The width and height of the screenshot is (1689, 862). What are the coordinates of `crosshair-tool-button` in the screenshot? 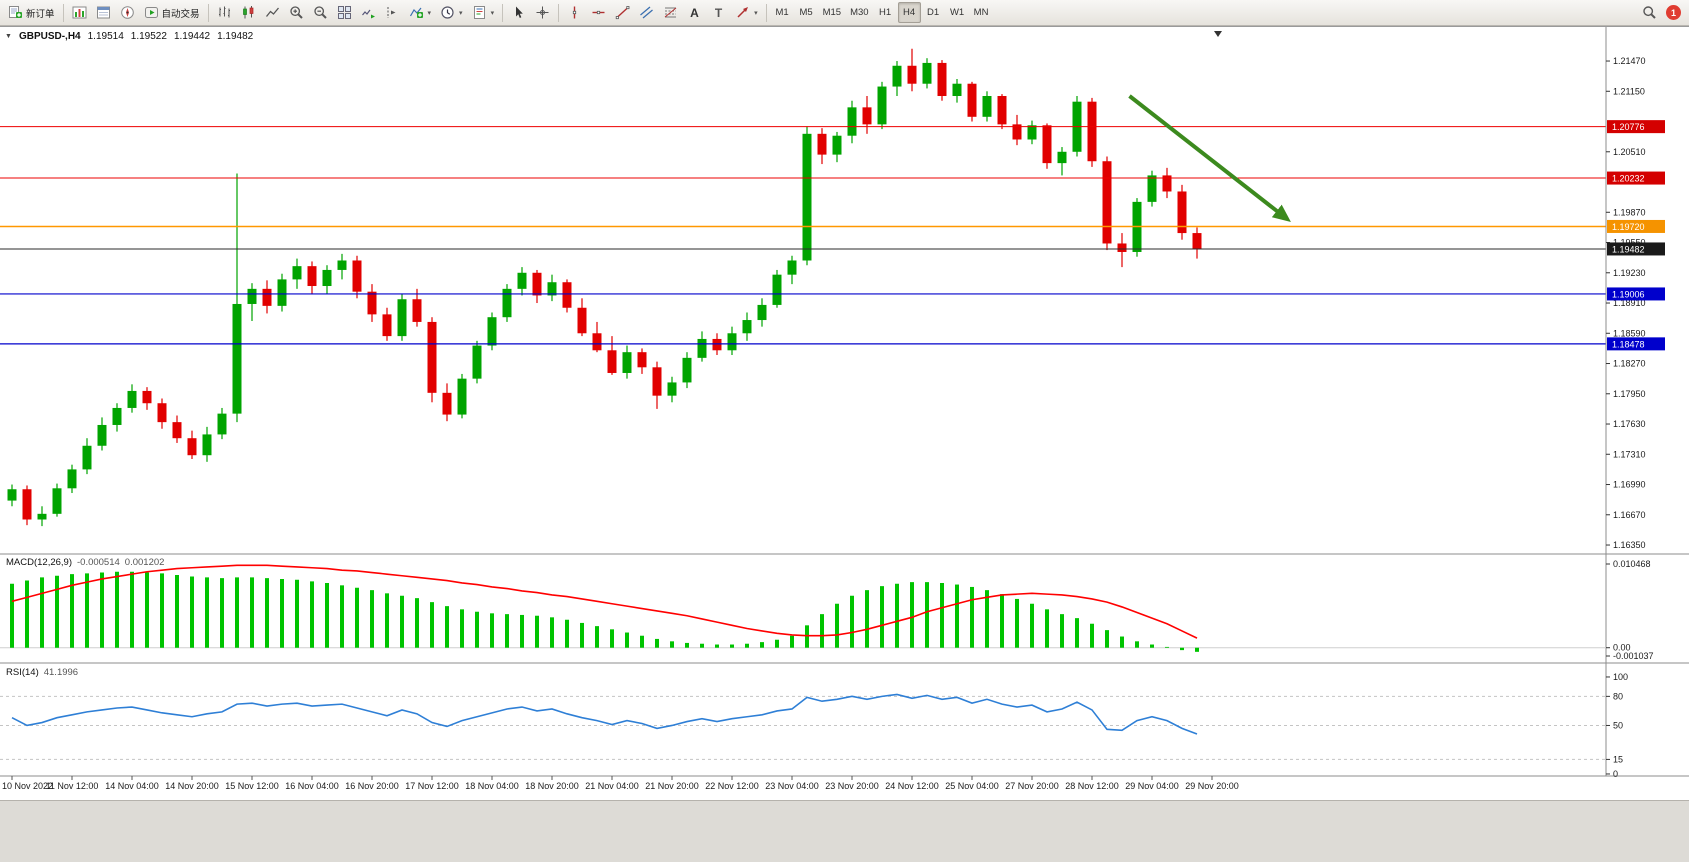 It's located at (542, 12).